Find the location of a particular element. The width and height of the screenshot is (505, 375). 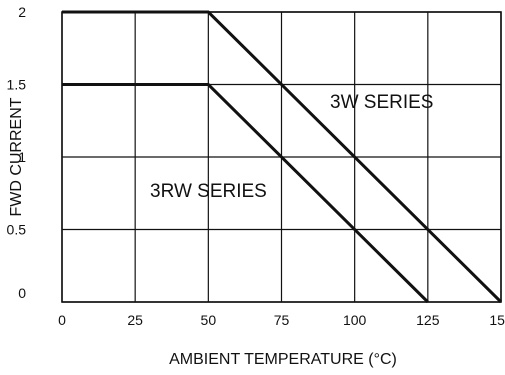

y-tick-label: 0 is located at coordinates (22, 293).